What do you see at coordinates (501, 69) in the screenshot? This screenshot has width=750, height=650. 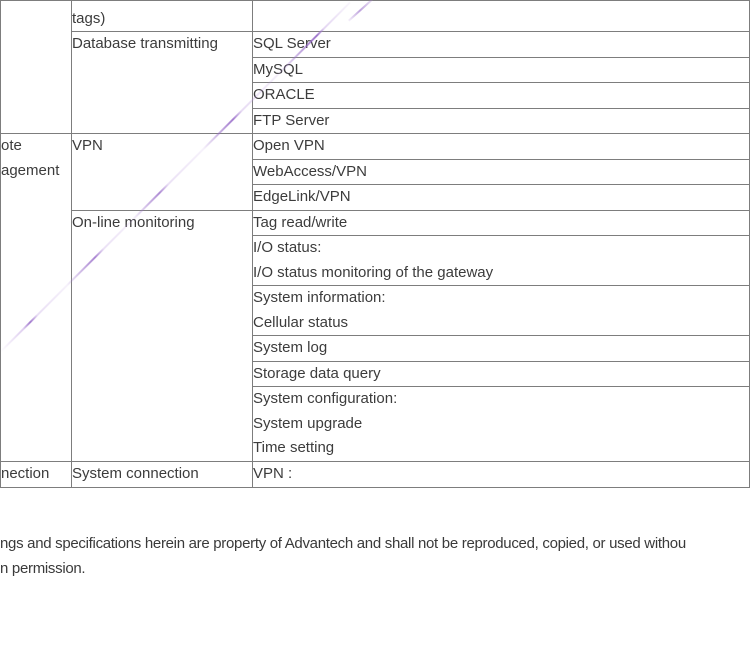 I see `cell-mysql: MySQL` at bounding box center [501, 69].